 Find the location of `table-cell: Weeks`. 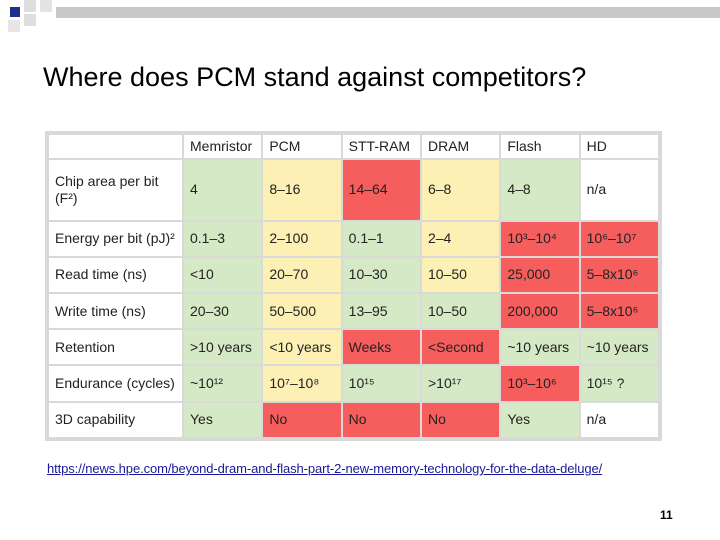

table-cell: Weeks is located at coordinates (381, 347).